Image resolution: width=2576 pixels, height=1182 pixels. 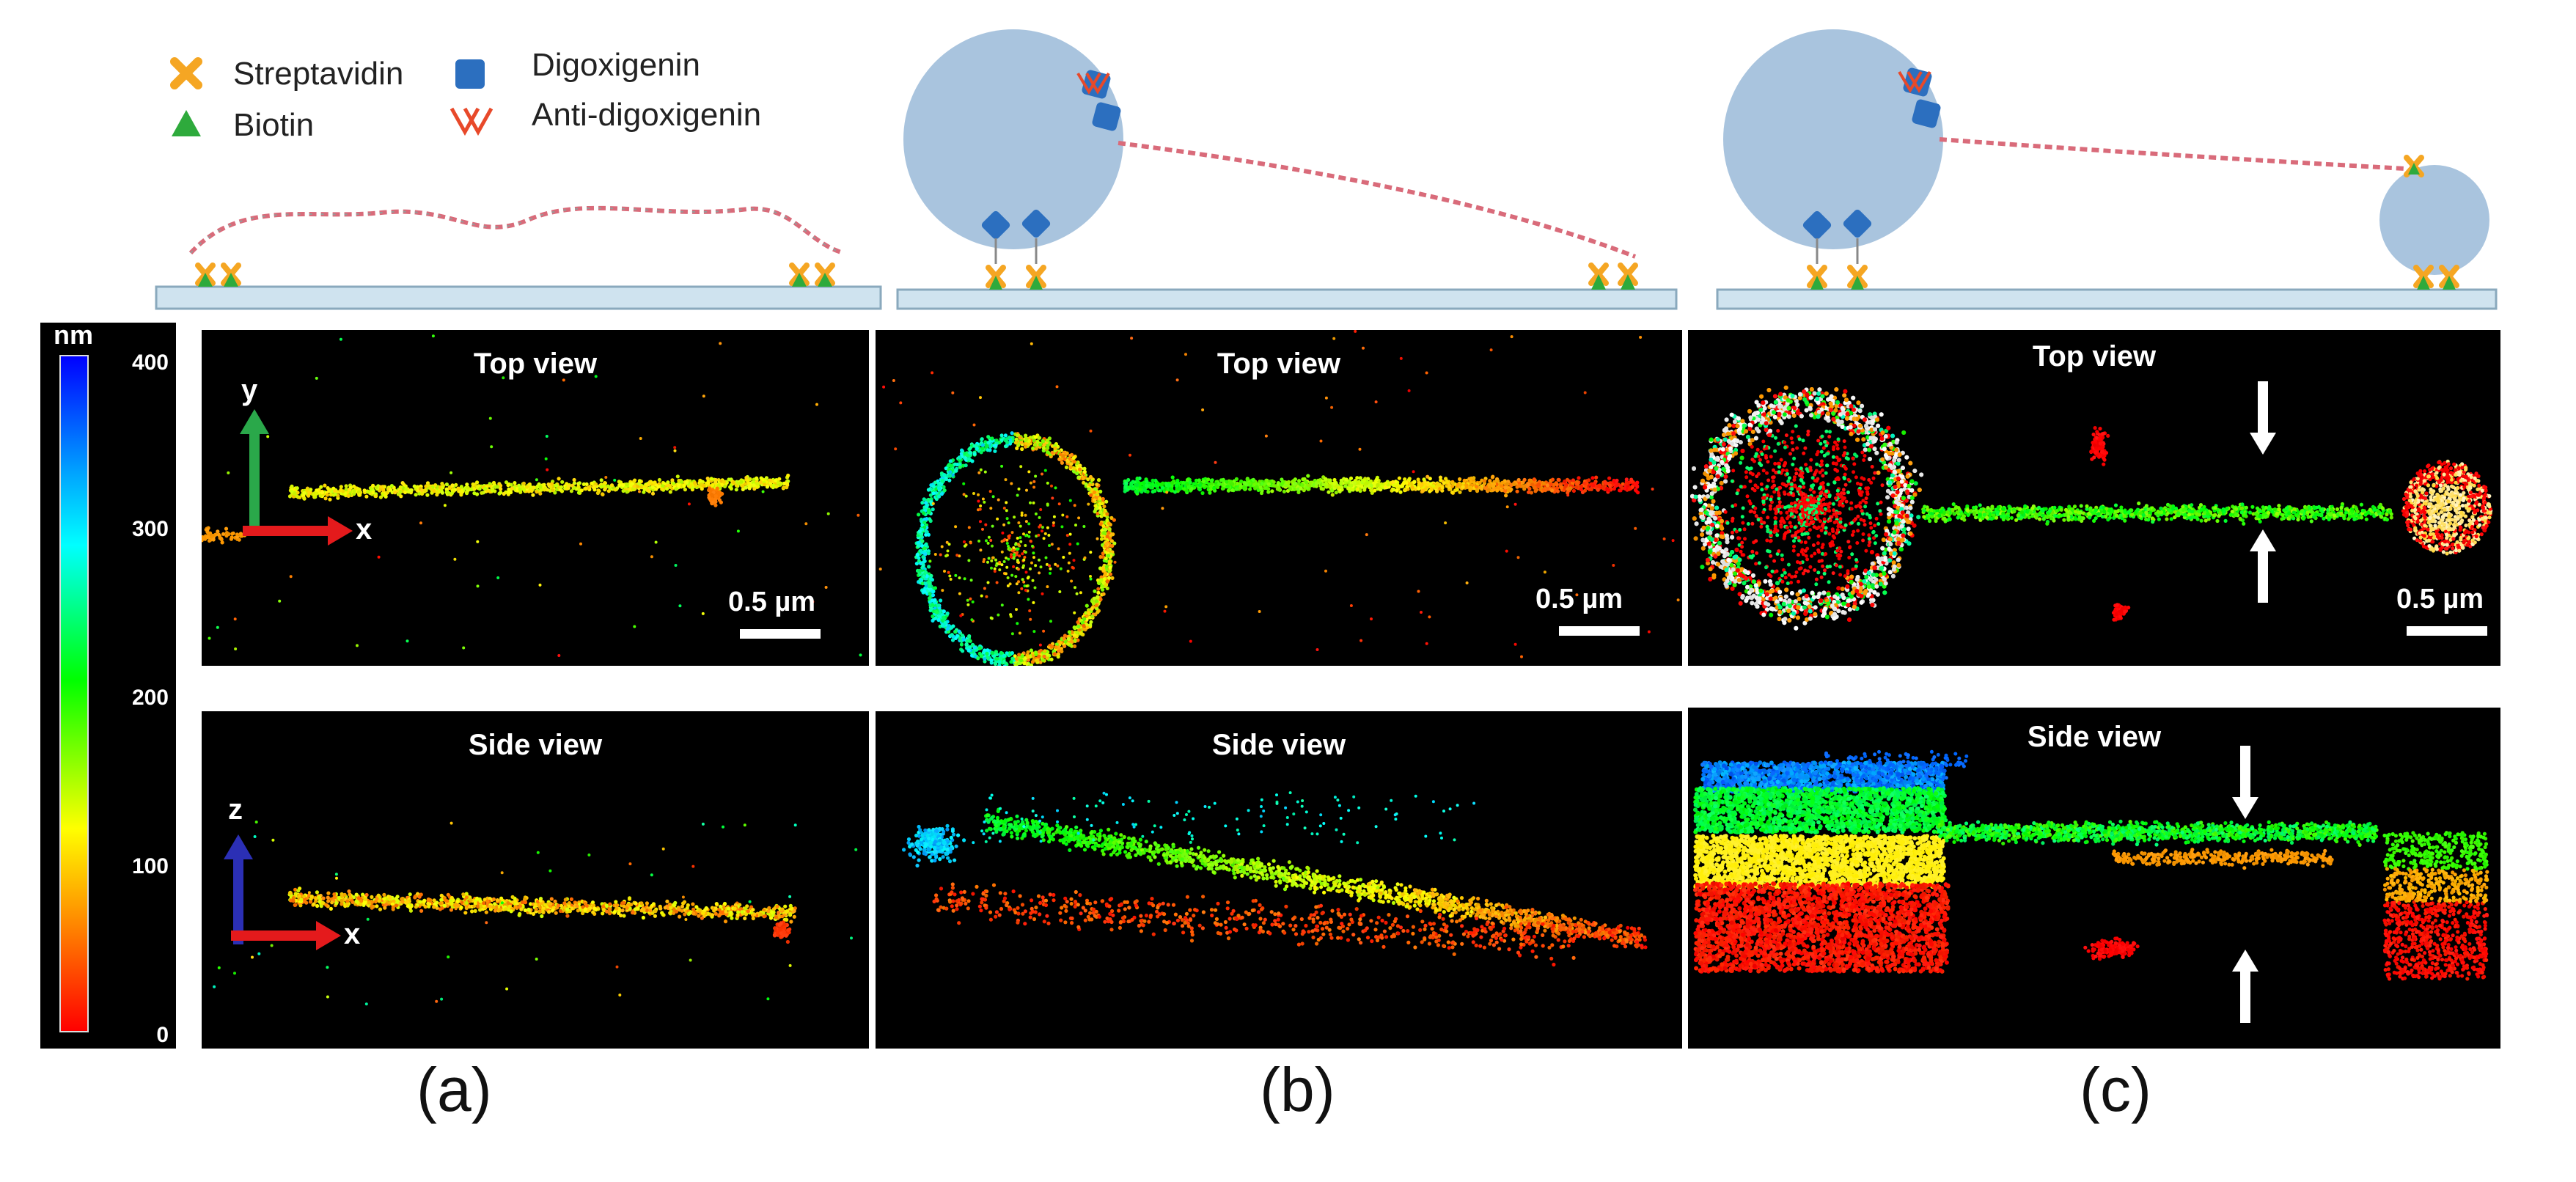 I want to click on panel-b-top: Top view 0.5 µm, so click(x=1279, y=498).